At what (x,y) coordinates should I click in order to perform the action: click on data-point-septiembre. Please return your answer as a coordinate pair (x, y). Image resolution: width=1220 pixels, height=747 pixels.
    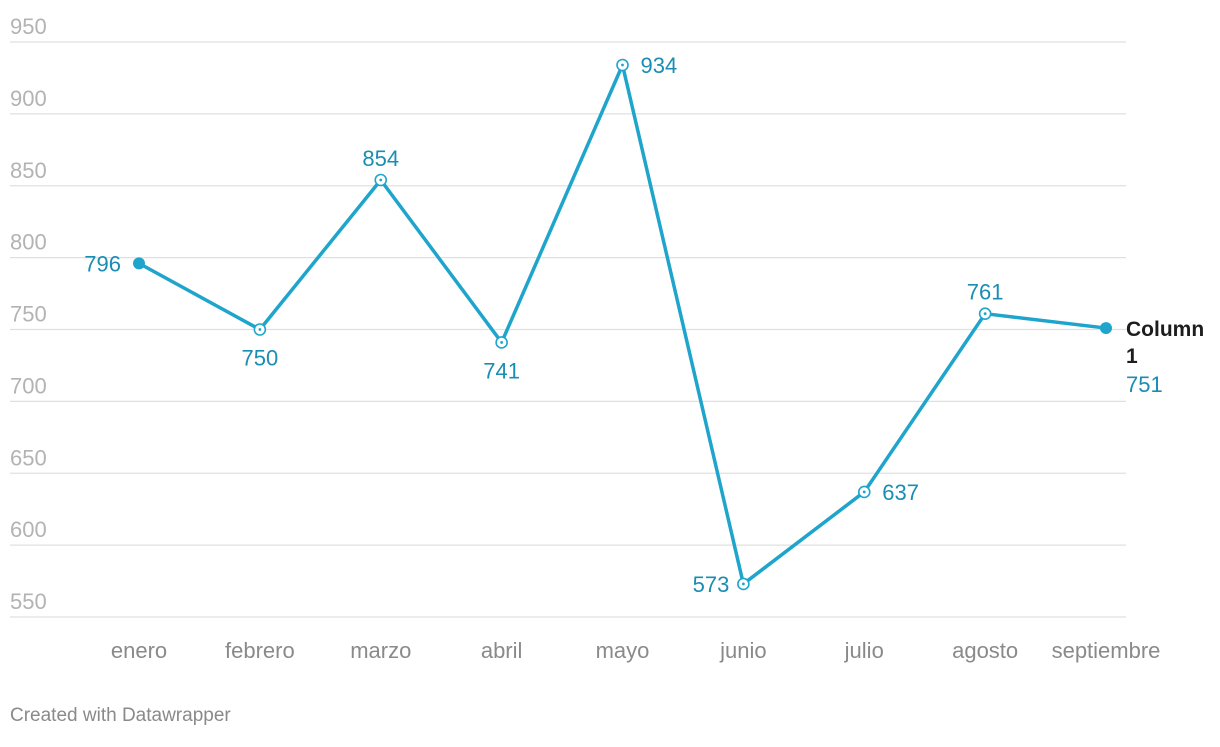
    Looking at the image, I should click on (1106, 328).